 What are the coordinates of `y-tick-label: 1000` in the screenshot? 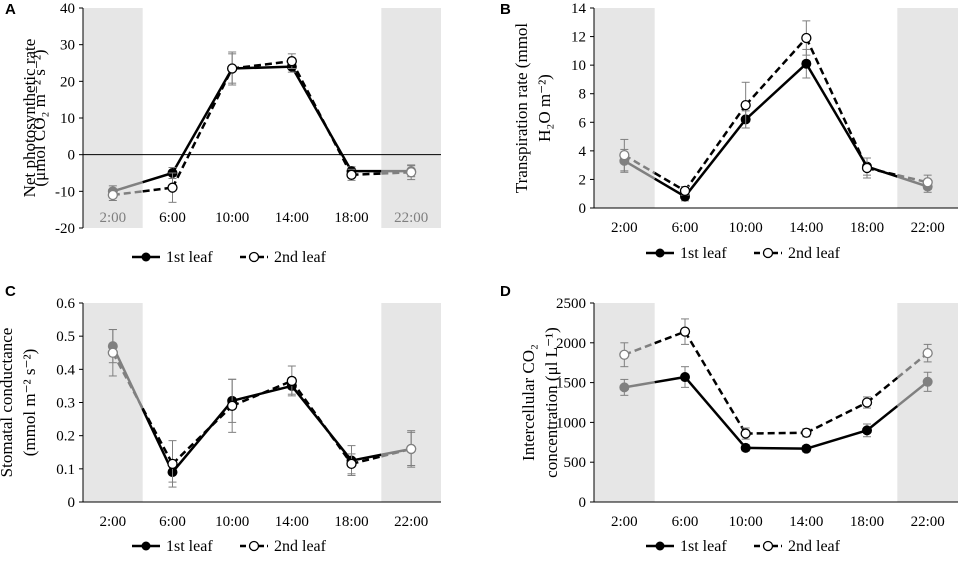 It's located at (571, 423).